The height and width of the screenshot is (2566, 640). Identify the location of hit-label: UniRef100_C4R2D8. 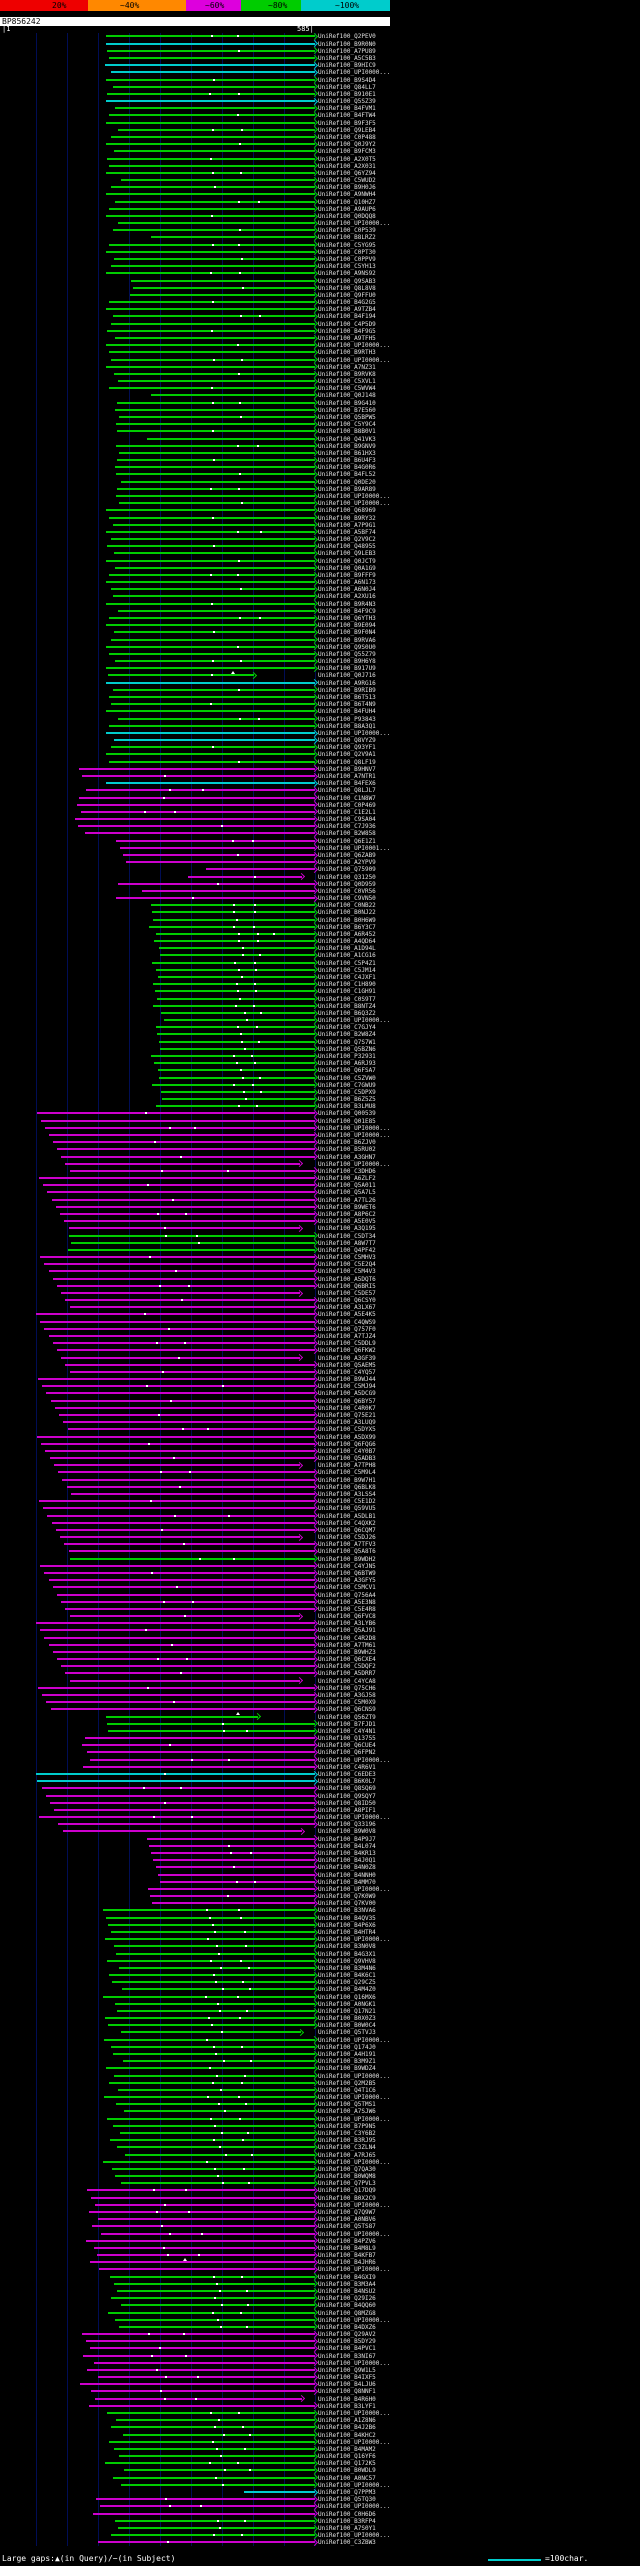
(347, 1638).